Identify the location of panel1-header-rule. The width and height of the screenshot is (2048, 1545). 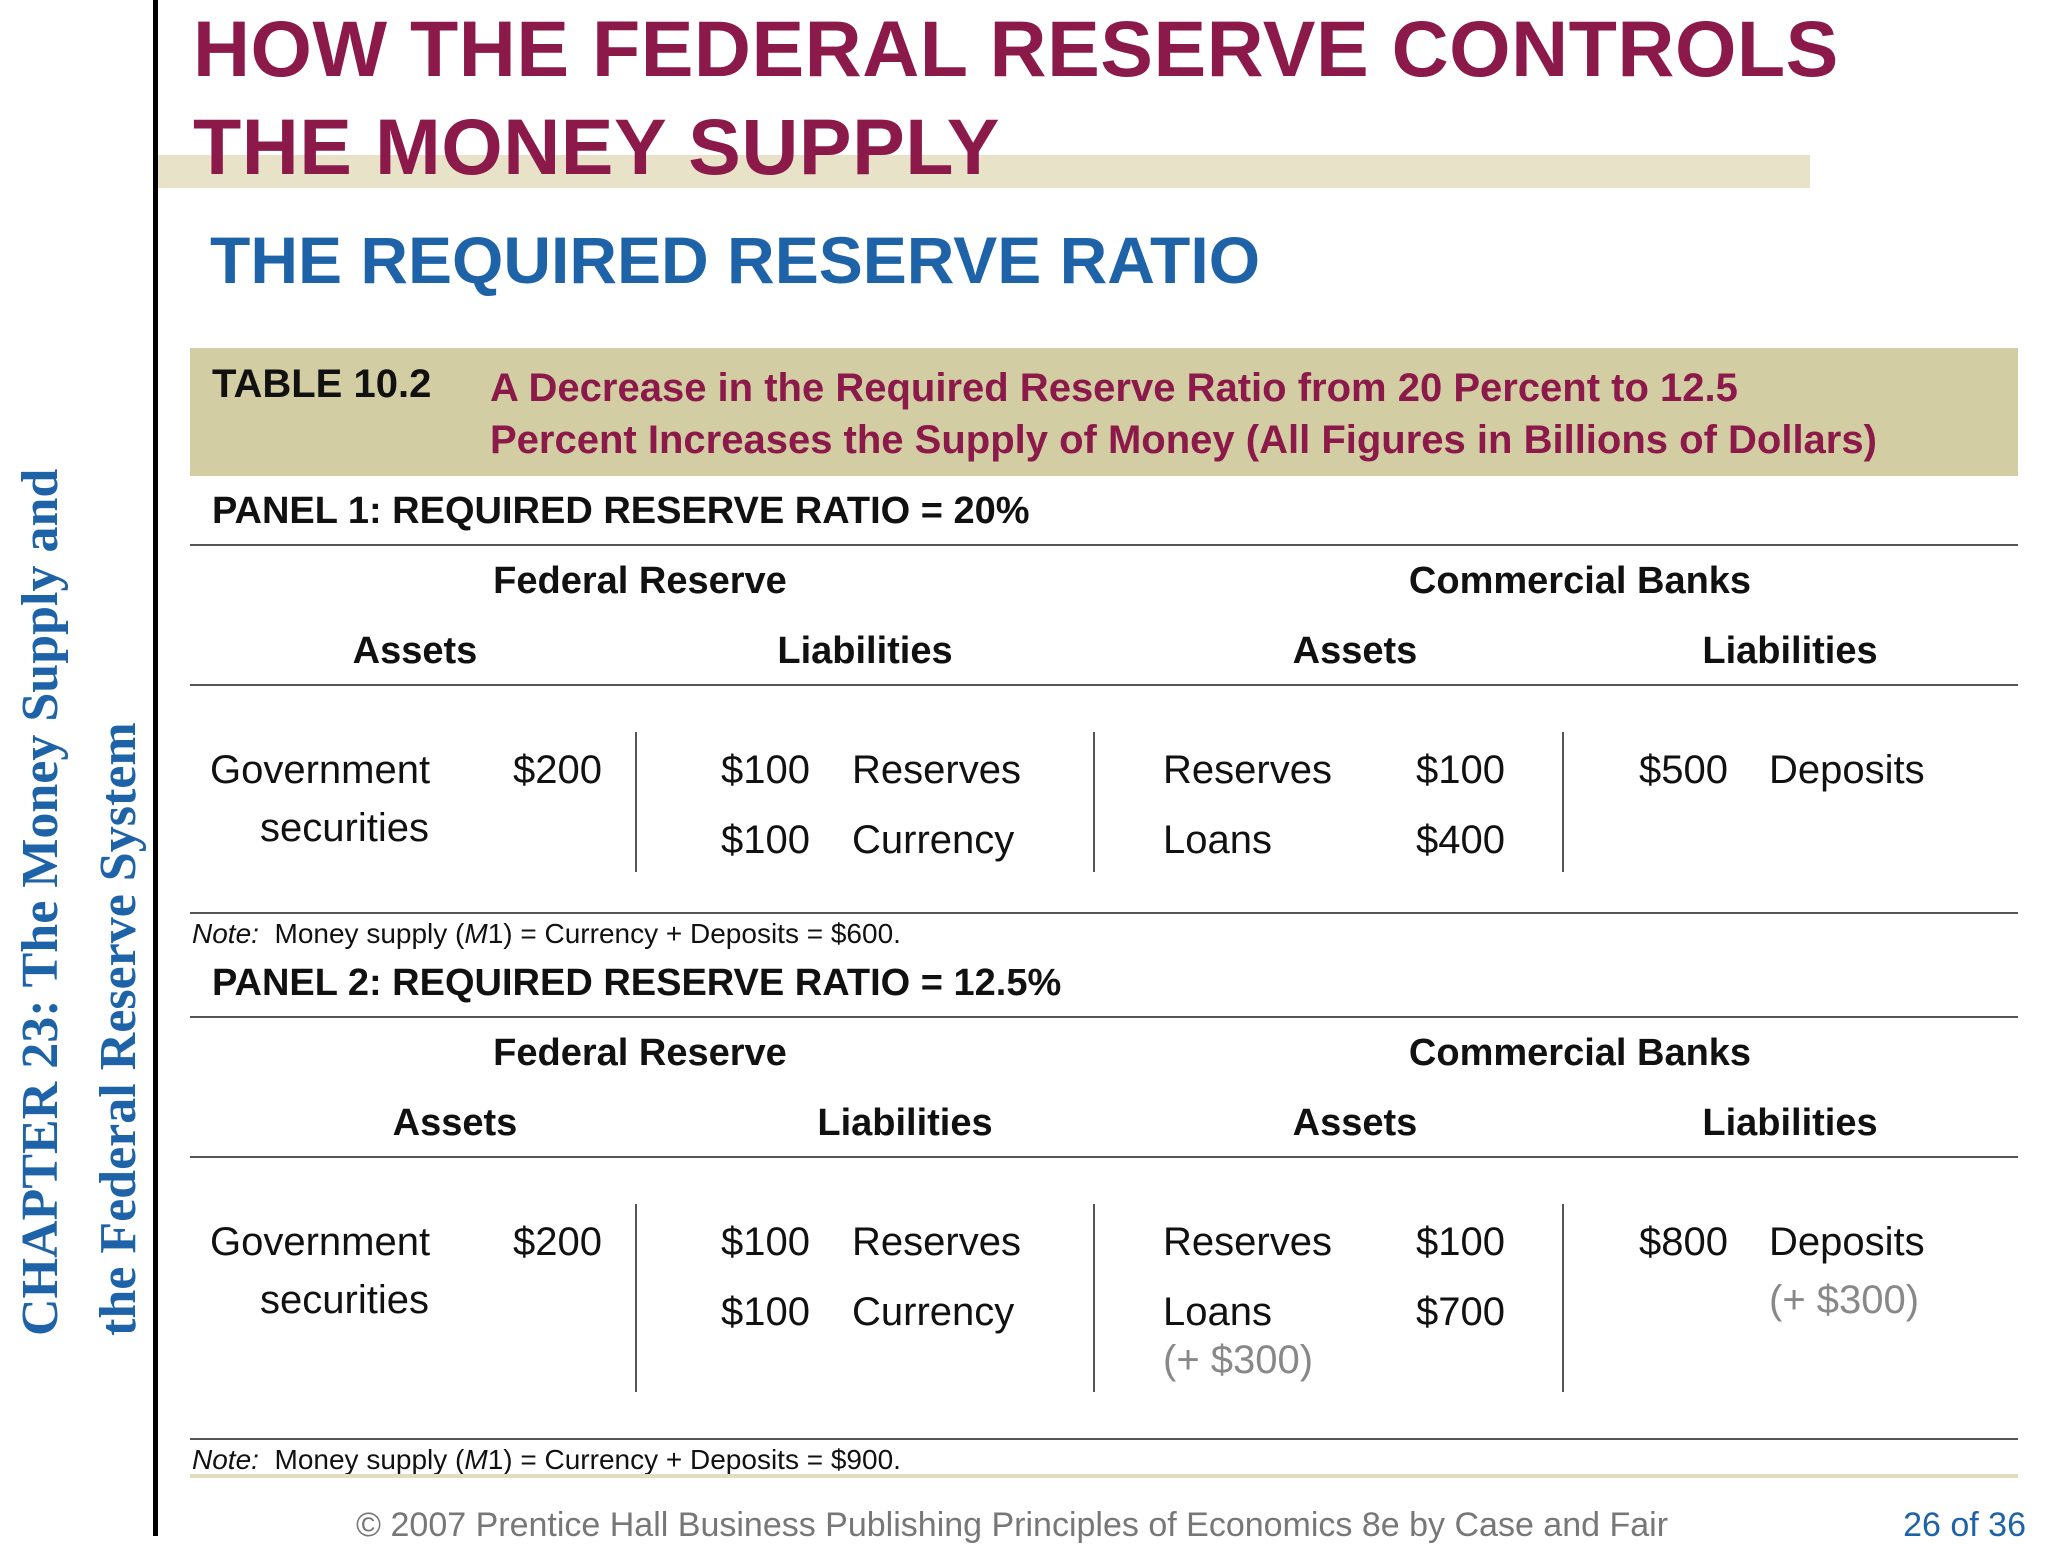
(1104, 685).